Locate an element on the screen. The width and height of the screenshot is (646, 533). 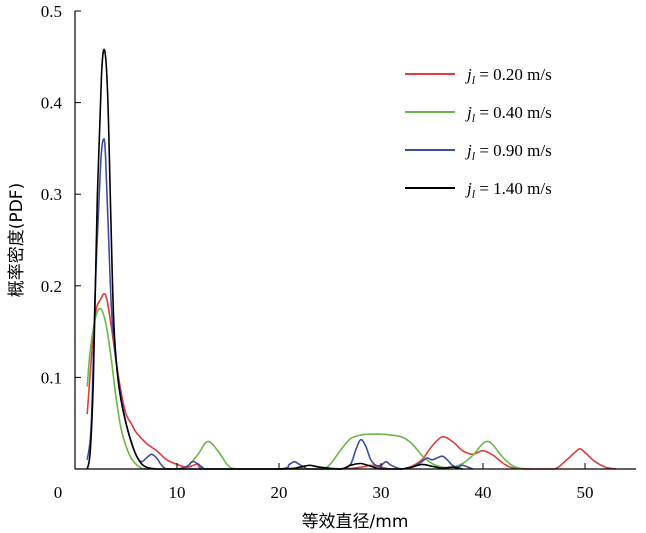
y-tick-label: 0.1 is located at coordinates (51, 377).